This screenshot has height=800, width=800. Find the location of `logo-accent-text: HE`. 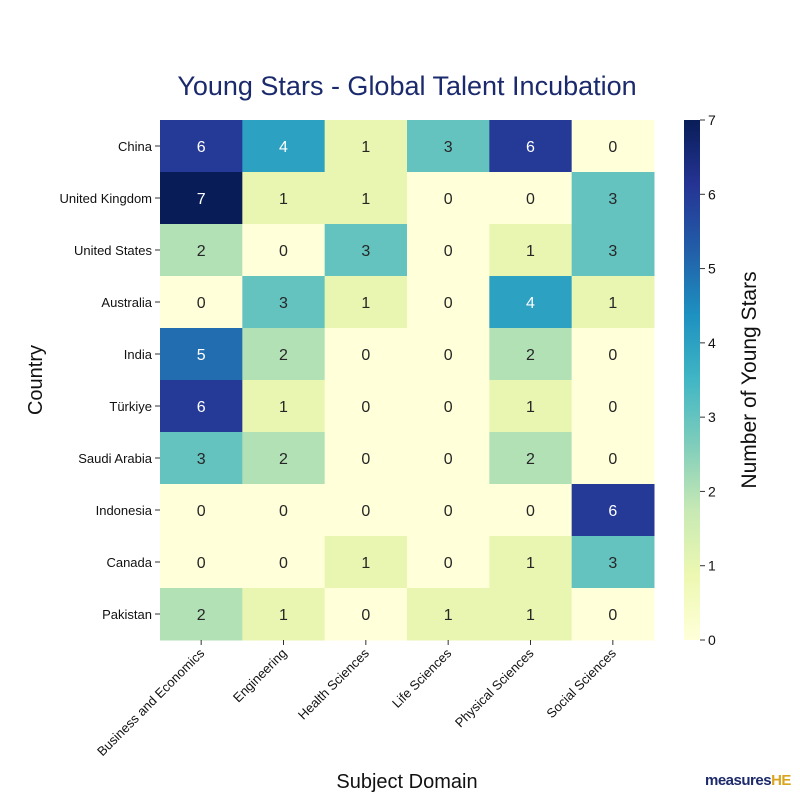

logo-accent-text: HE is located at coordinates (781, 780).